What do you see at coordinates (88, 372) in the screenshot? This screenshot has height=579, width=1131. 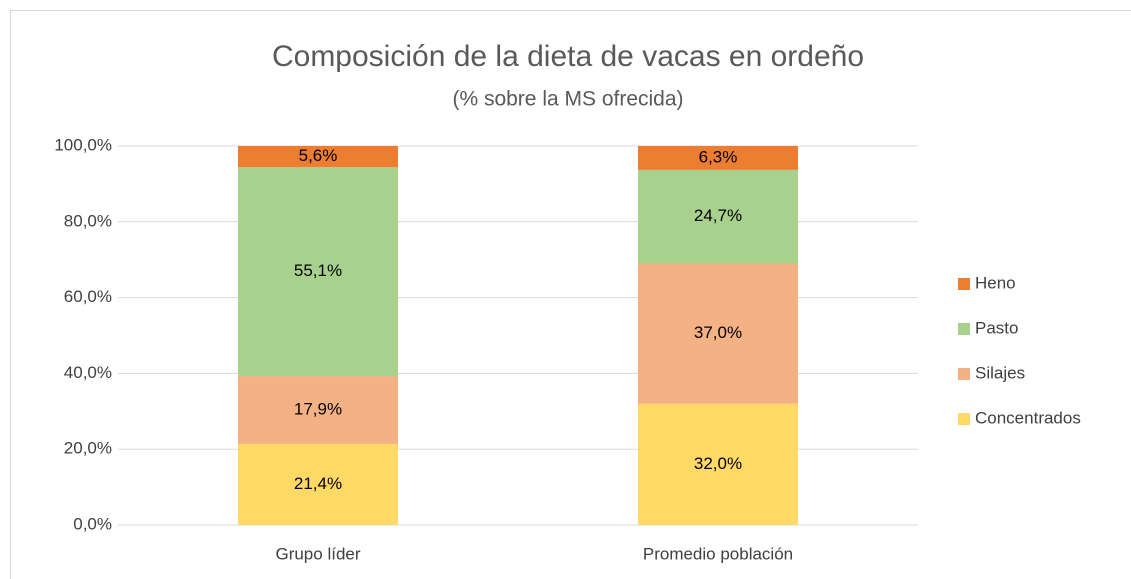 I see `y-tick-label: 40,0%` at bounding box center [88, 372].